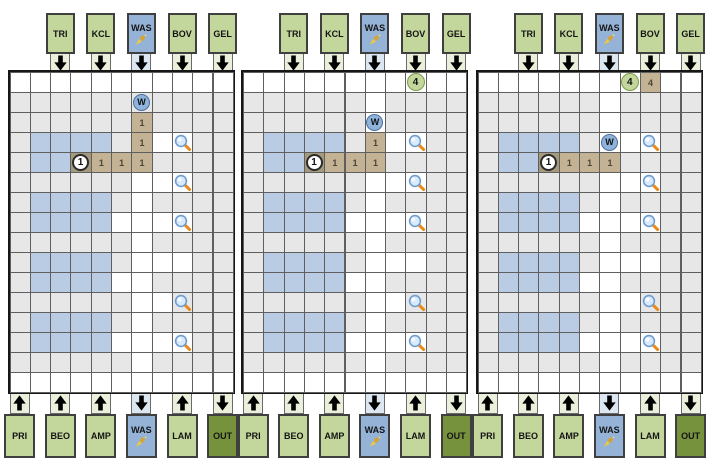 The height and width of the screenshot is (471, 711). I want to click on bottom-port-stub-pri, so click(253, 403).